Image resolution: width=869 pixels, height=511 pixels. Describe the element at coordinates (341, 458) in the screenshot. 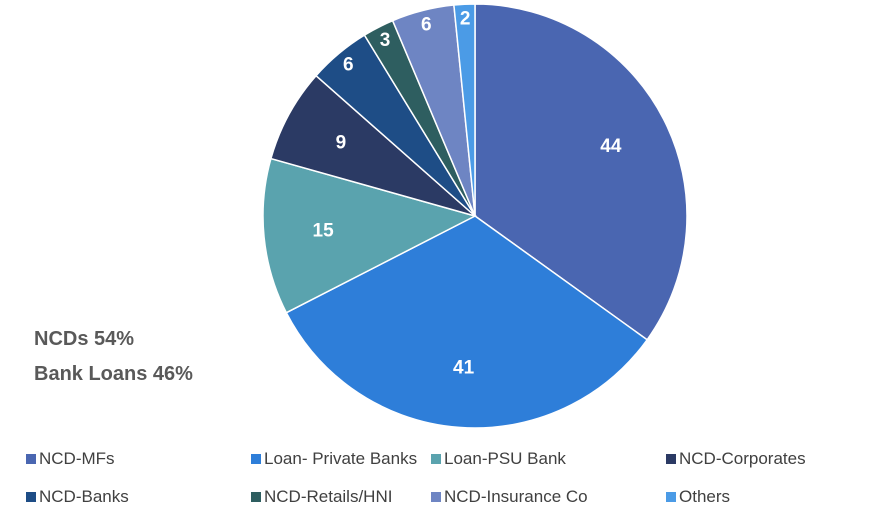

I see `legend-label: Loan- Private Banks` at that location.